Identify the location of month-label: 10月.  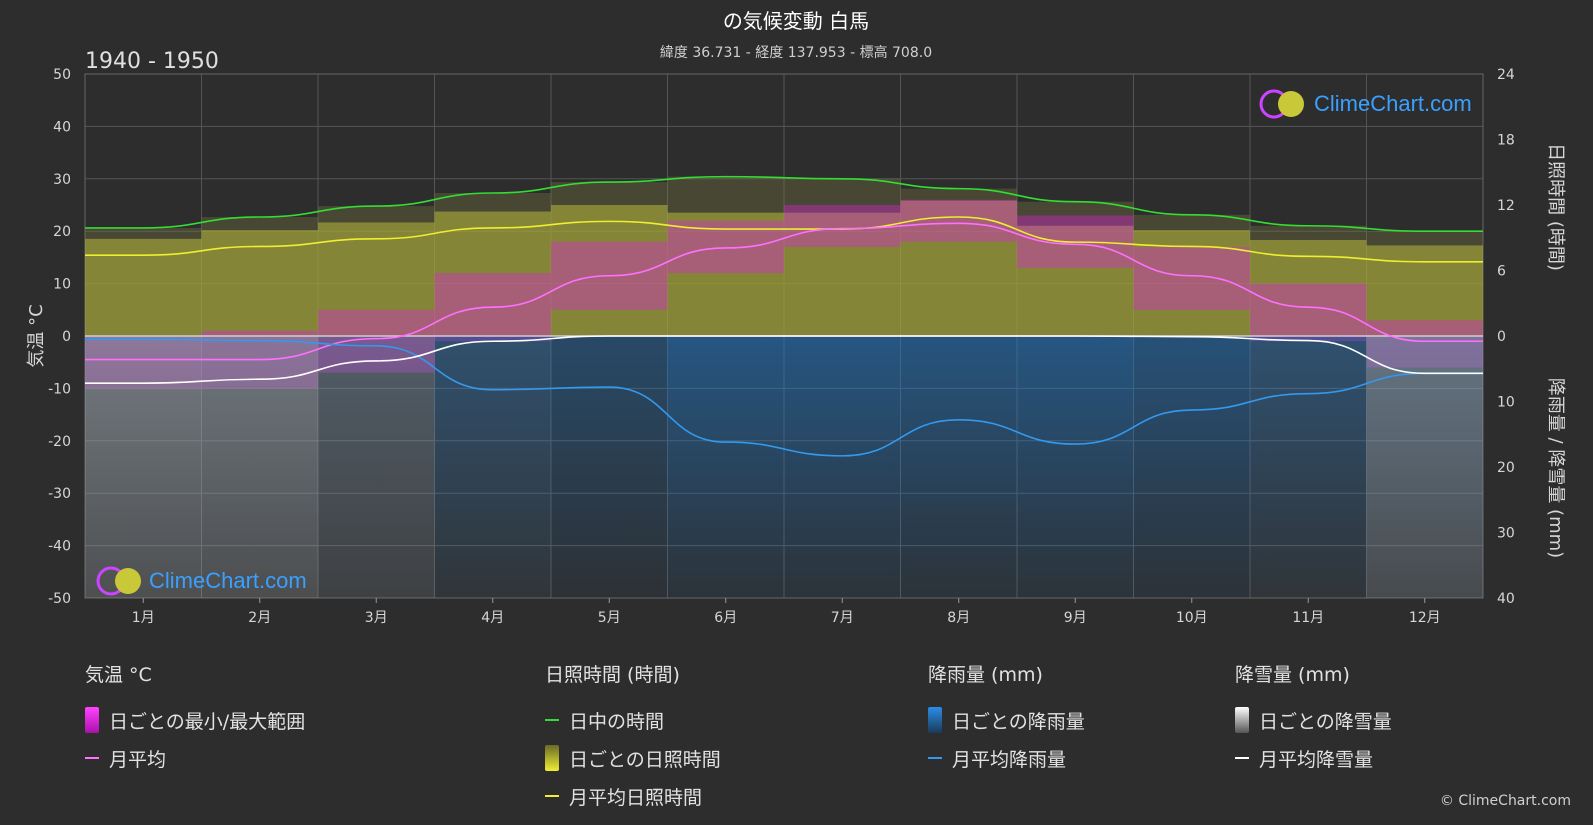
(1192, 618).